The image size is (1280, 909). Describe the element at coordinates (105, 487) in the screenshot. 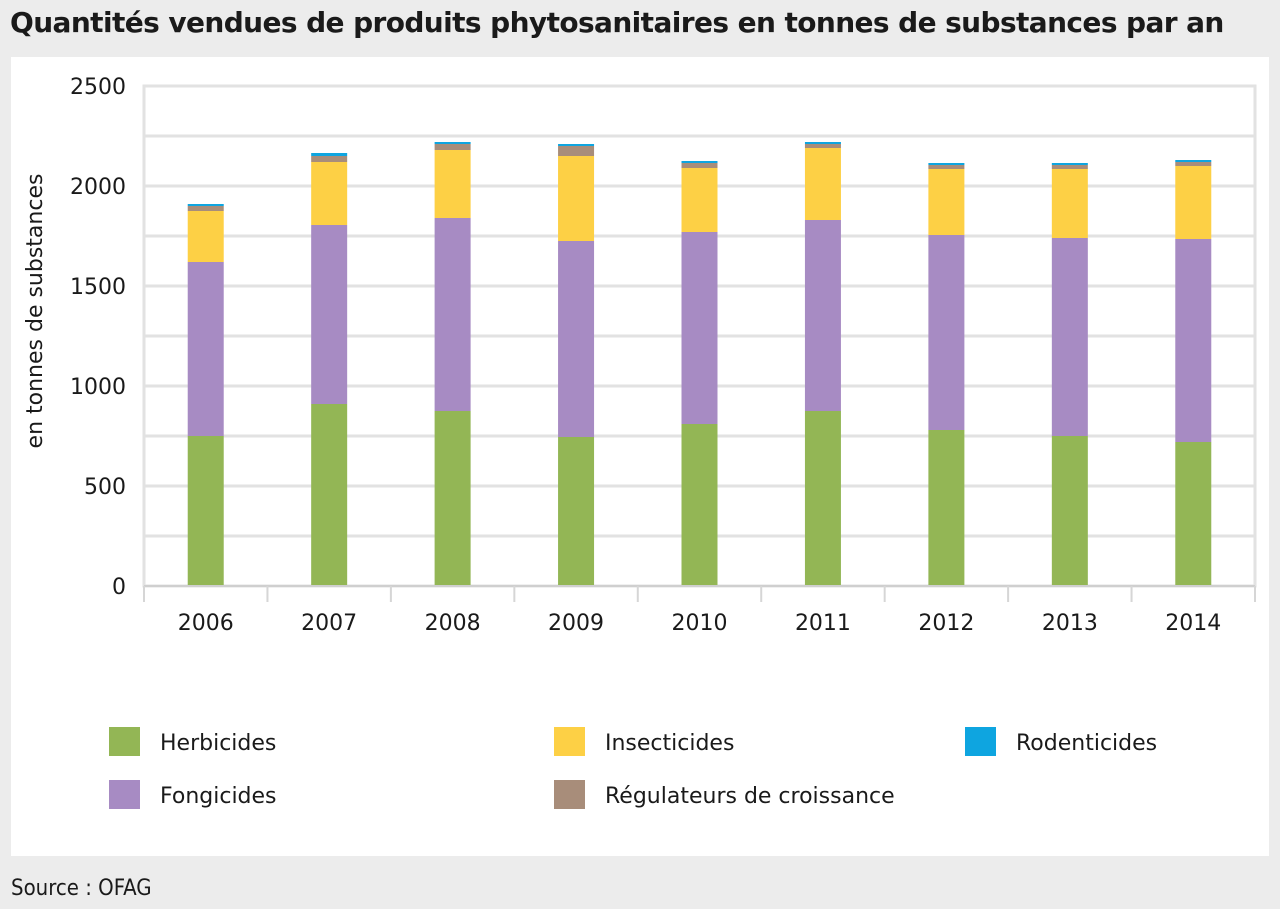

I see `y-tick-label: 500` at that location.